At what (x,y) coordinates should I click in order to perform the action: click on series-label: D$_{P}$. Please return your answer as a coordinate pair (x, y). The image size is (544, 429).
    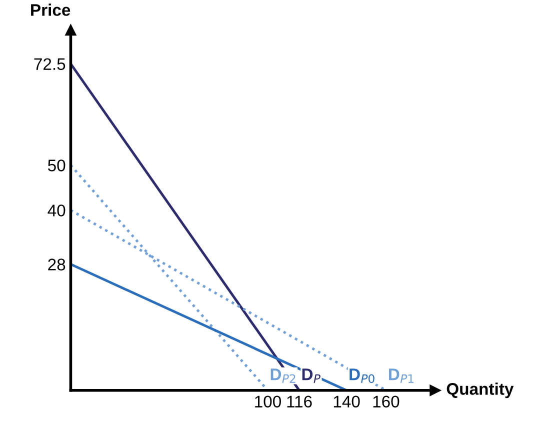
    Looking at the image, I should click on (311, 375).